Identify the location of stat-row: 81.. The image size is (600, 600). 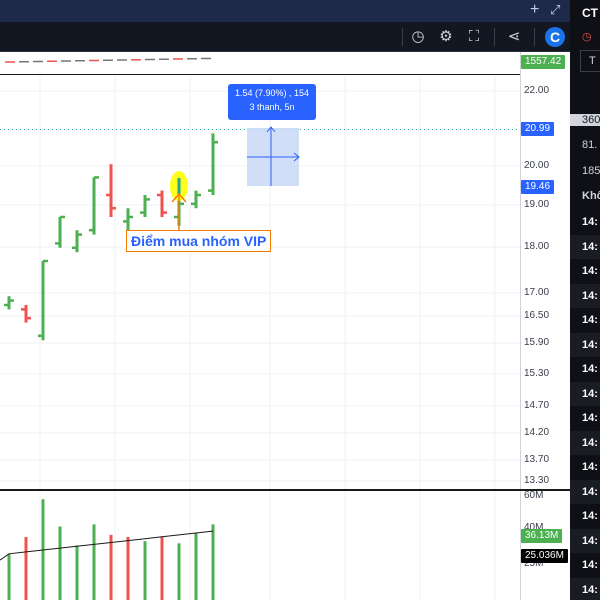
(590, 145).